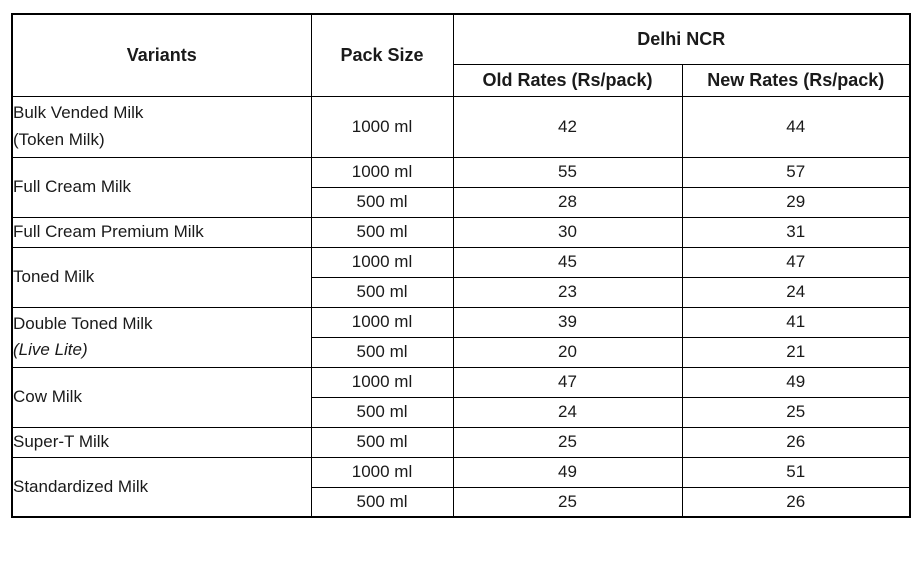 This screenshot has width=920, height=567. Describe the element at coordinates (796, 322) in the screenshot. I see `new-rate-cell: 41` at that location.